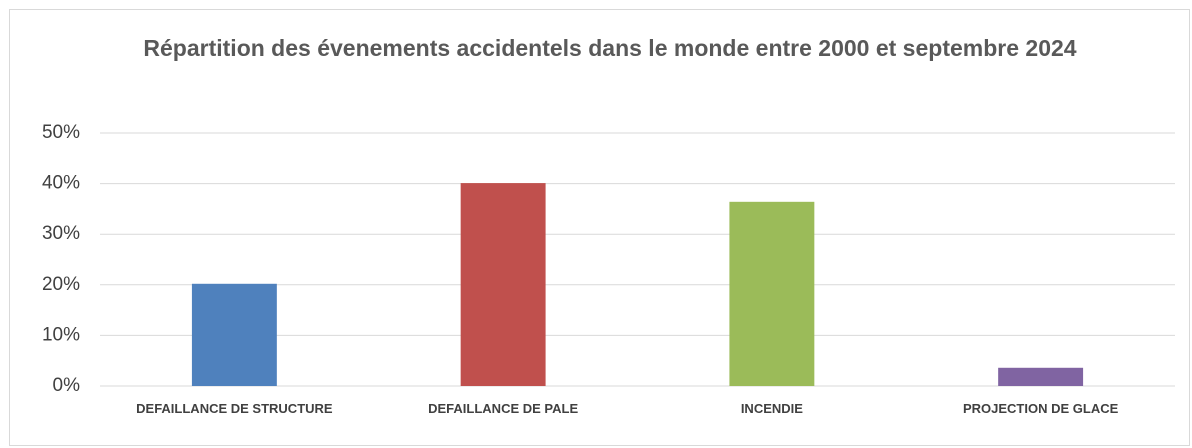 The height and width of the screenshot is (448, 1192). Describe the element at coordinates (61, 334) in the screenshot. I see `y-tick-label: 10%` at that location.